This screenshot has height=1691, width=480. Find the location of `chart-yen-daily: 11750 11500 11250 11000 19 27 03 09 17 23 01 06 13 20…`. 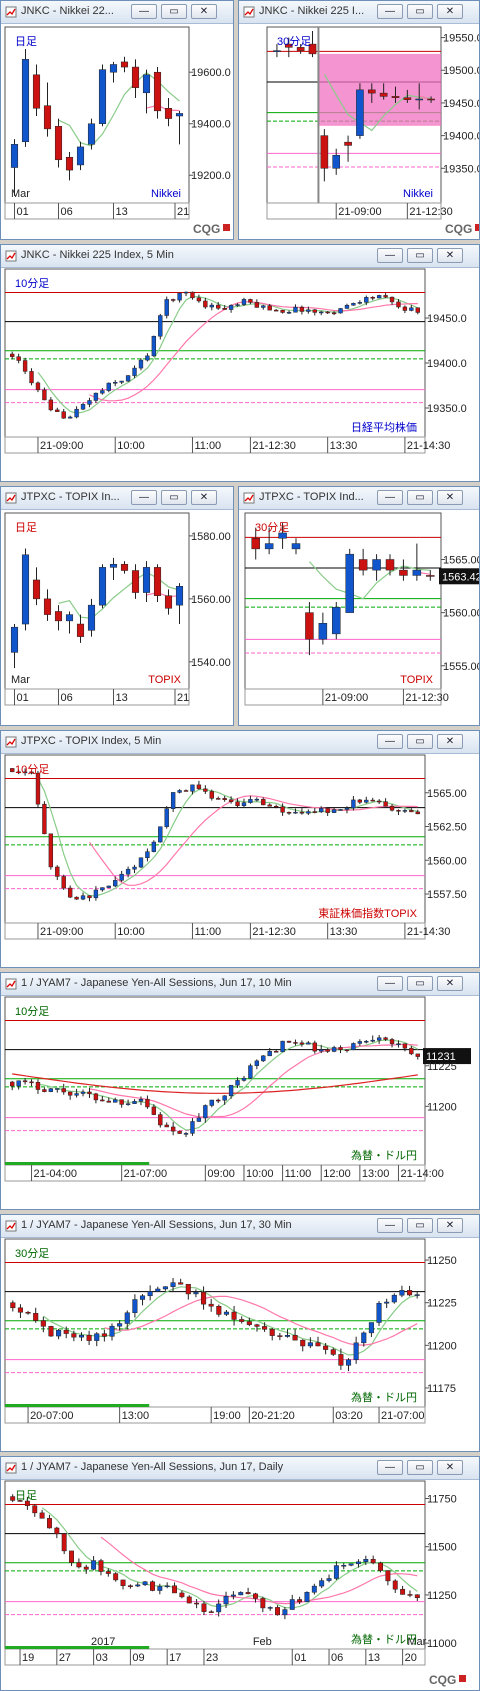

chart-yen-daily: 11750 11500 11250 11000 19 27 03 09 17 23 01 06 13 20… is located at coordinates (235, 1583).